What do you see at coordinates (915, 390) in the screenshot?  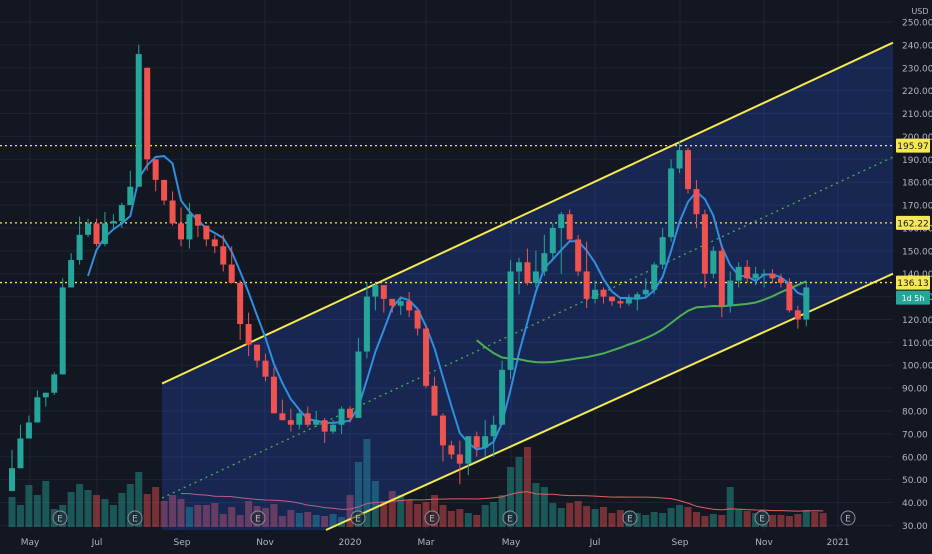 I see `price-tick-label: 90.00` at bounding box center [915, 390].